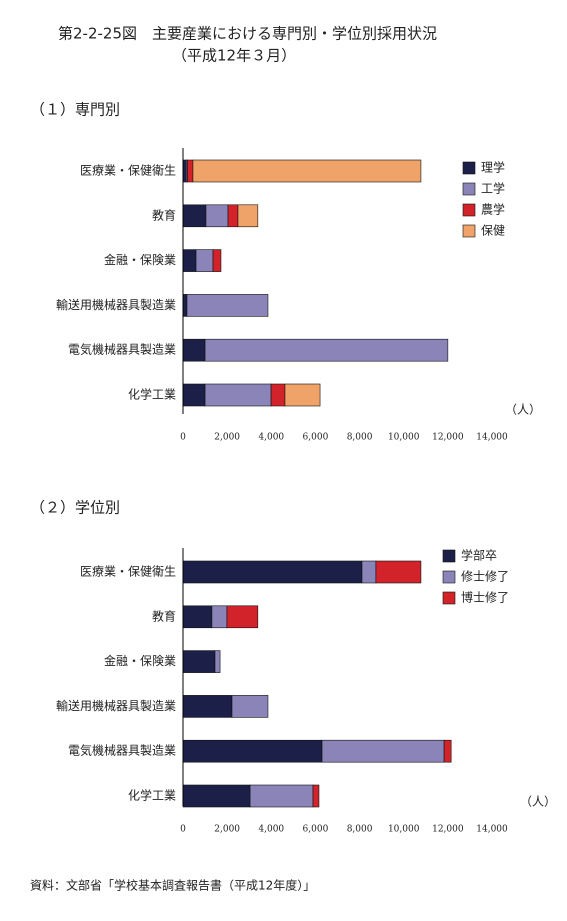 This screenshot has height=921, width=567. I want to click on legend-label: 農学, so click(493, 209).